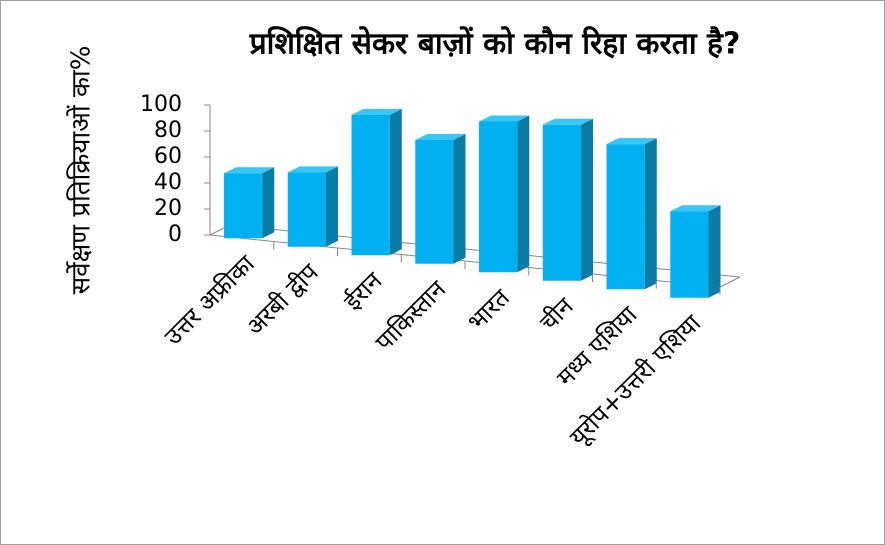  Describe the element at coordinates (168, 208) in the screenshot. I see `y-tick-label: 20` at that location.